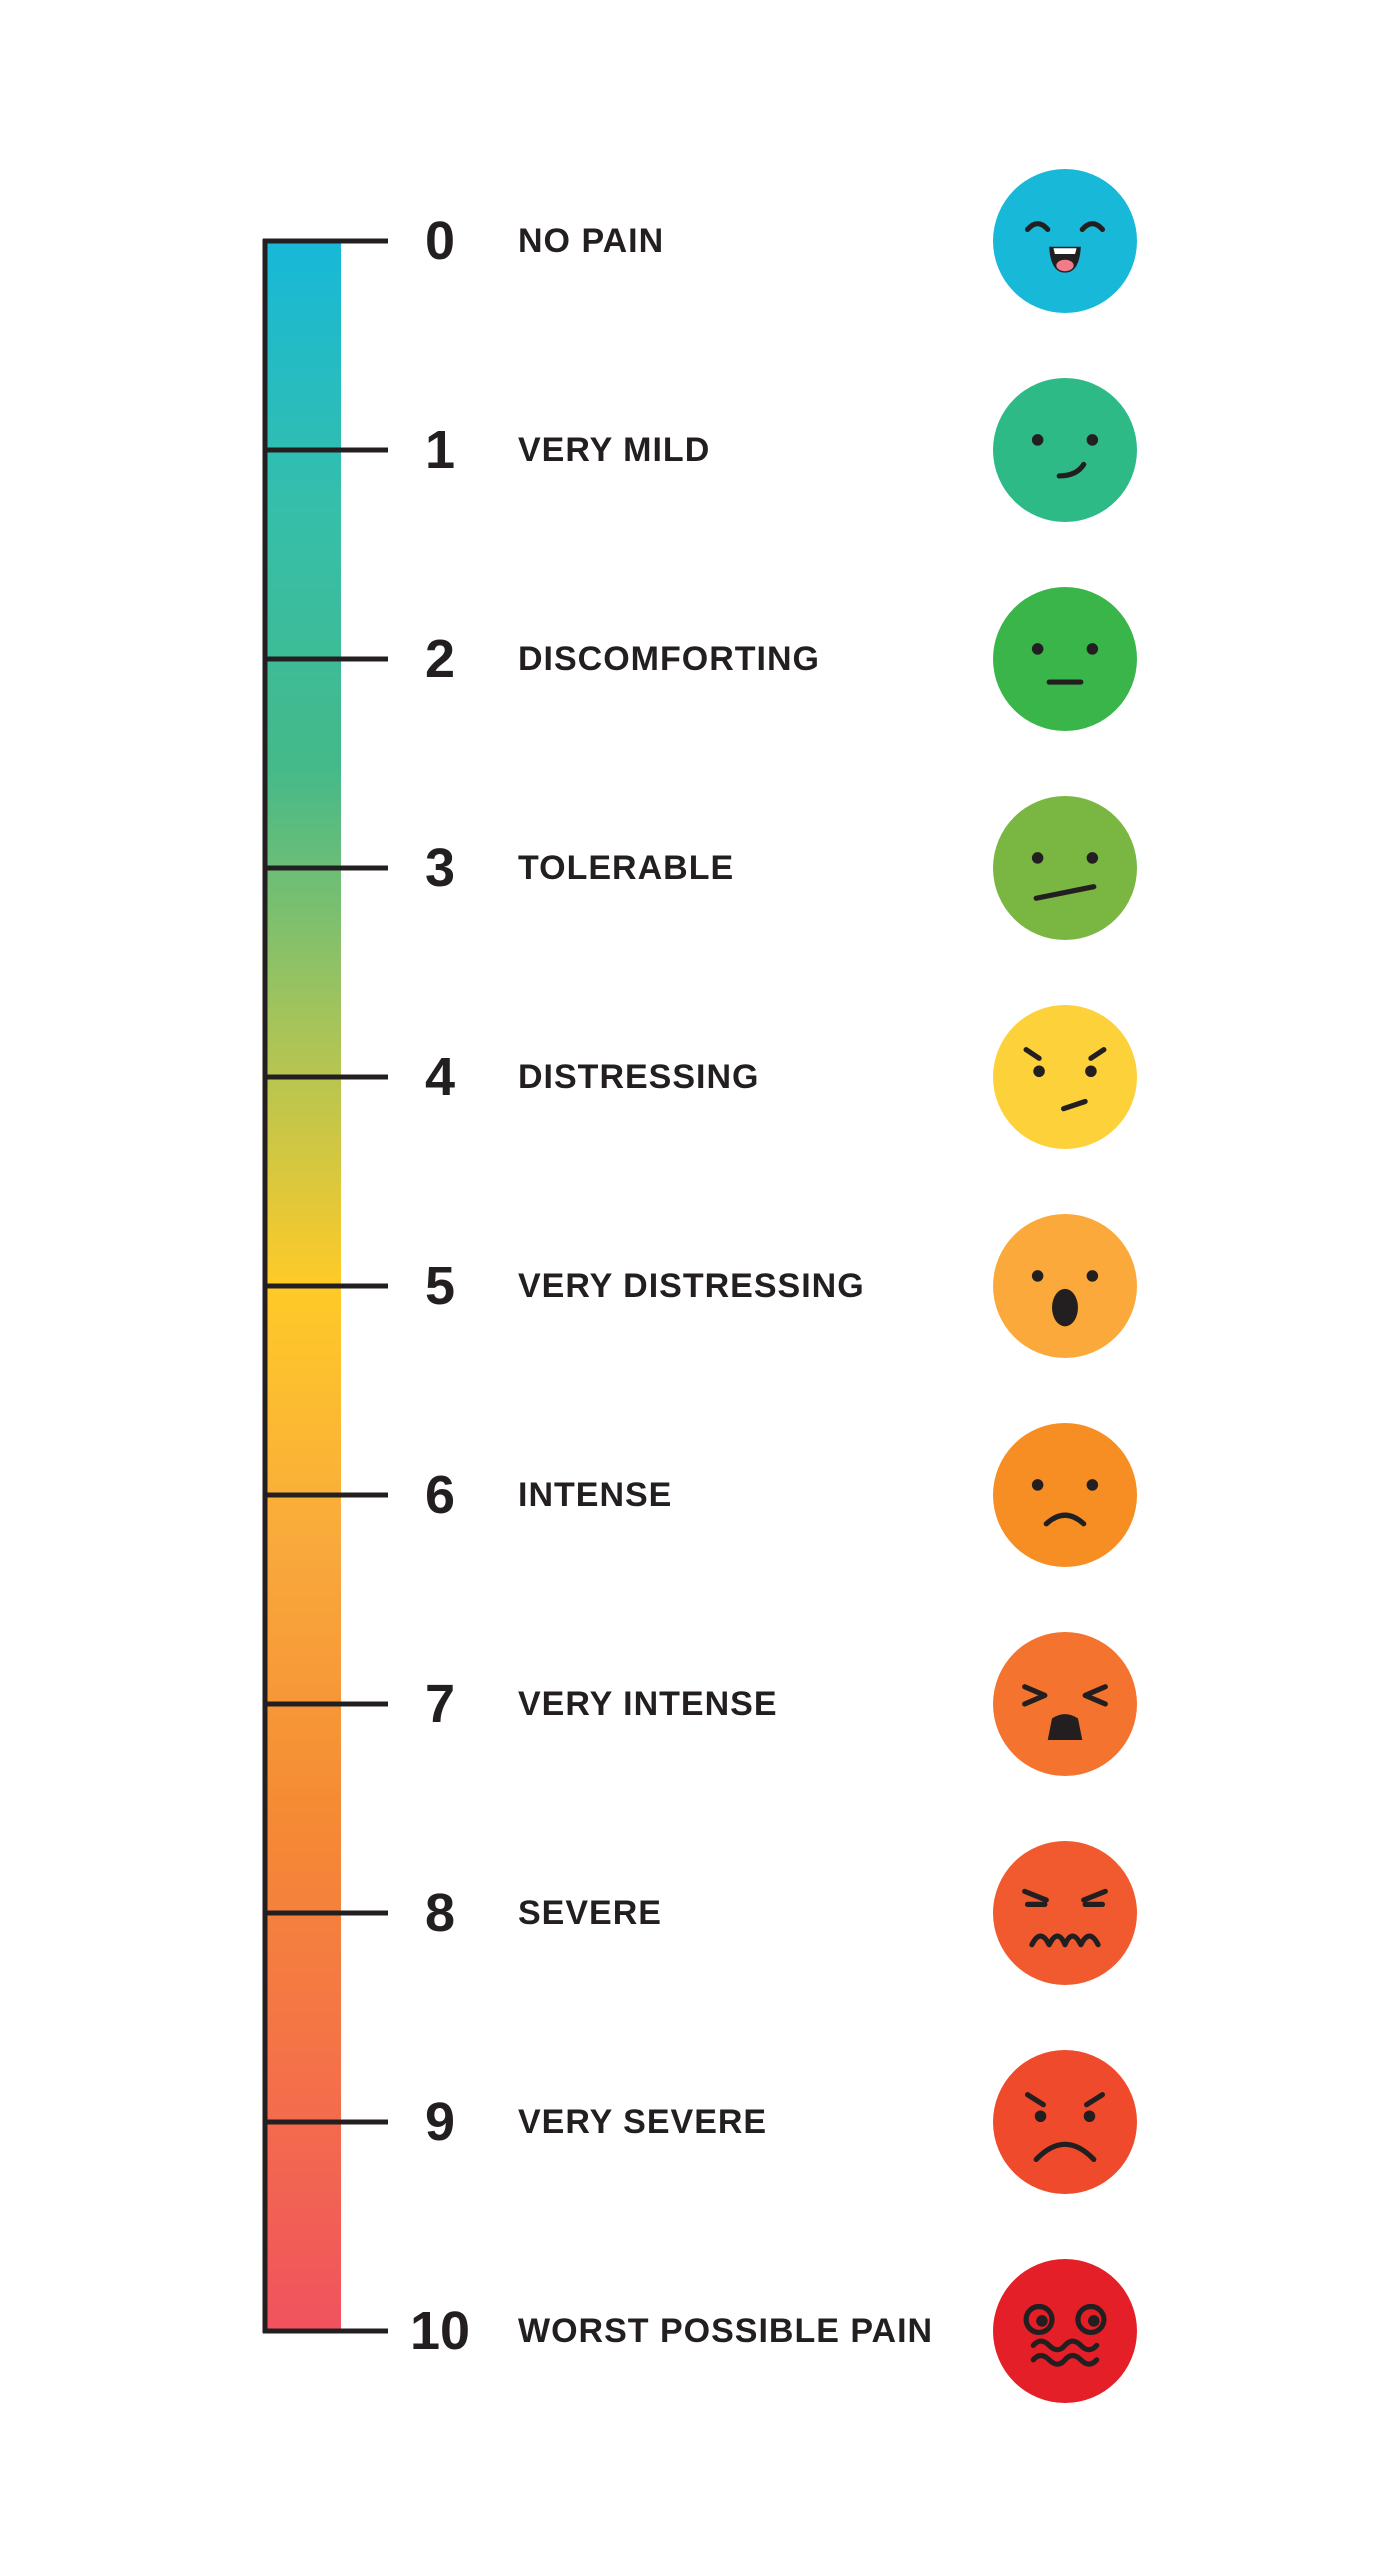  I want to click on pained-face-icon, so click(1065, 1913).